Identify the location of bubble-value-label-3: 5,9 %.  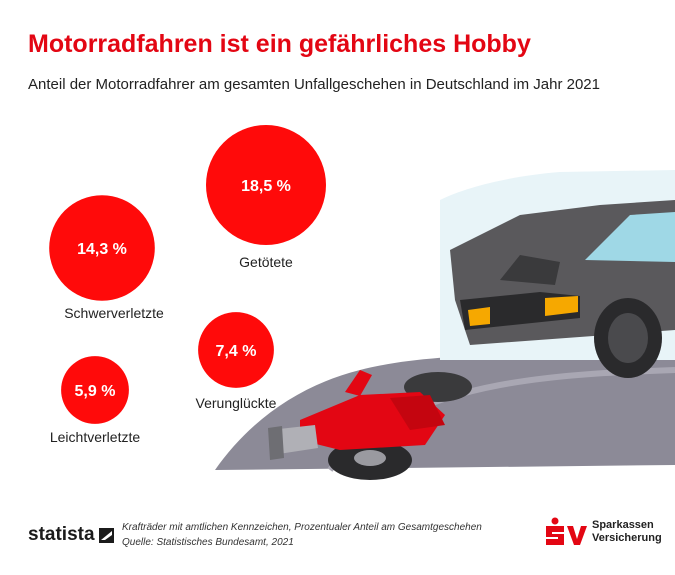
(95, 391).